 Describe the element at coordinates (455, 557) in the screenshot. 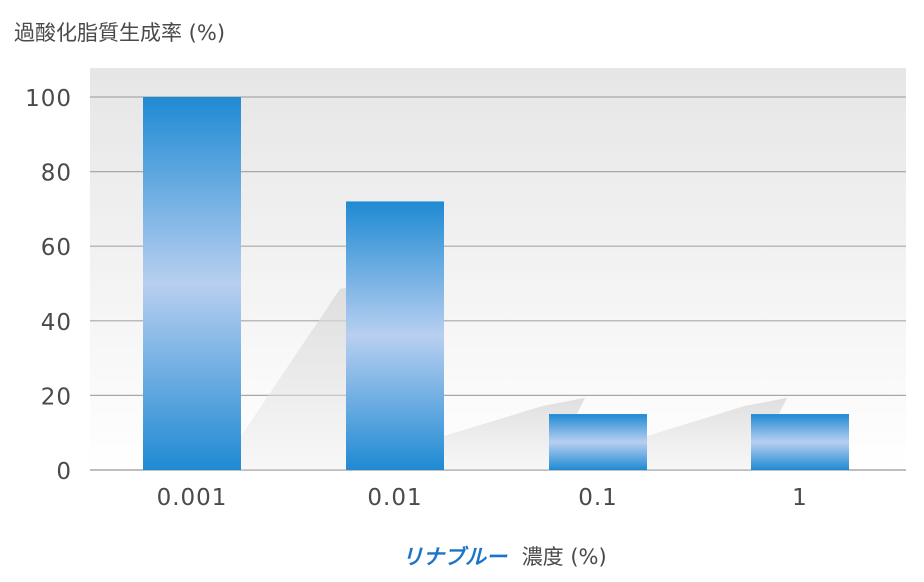

I see `brand-logo-text: リナブルー` at that location.